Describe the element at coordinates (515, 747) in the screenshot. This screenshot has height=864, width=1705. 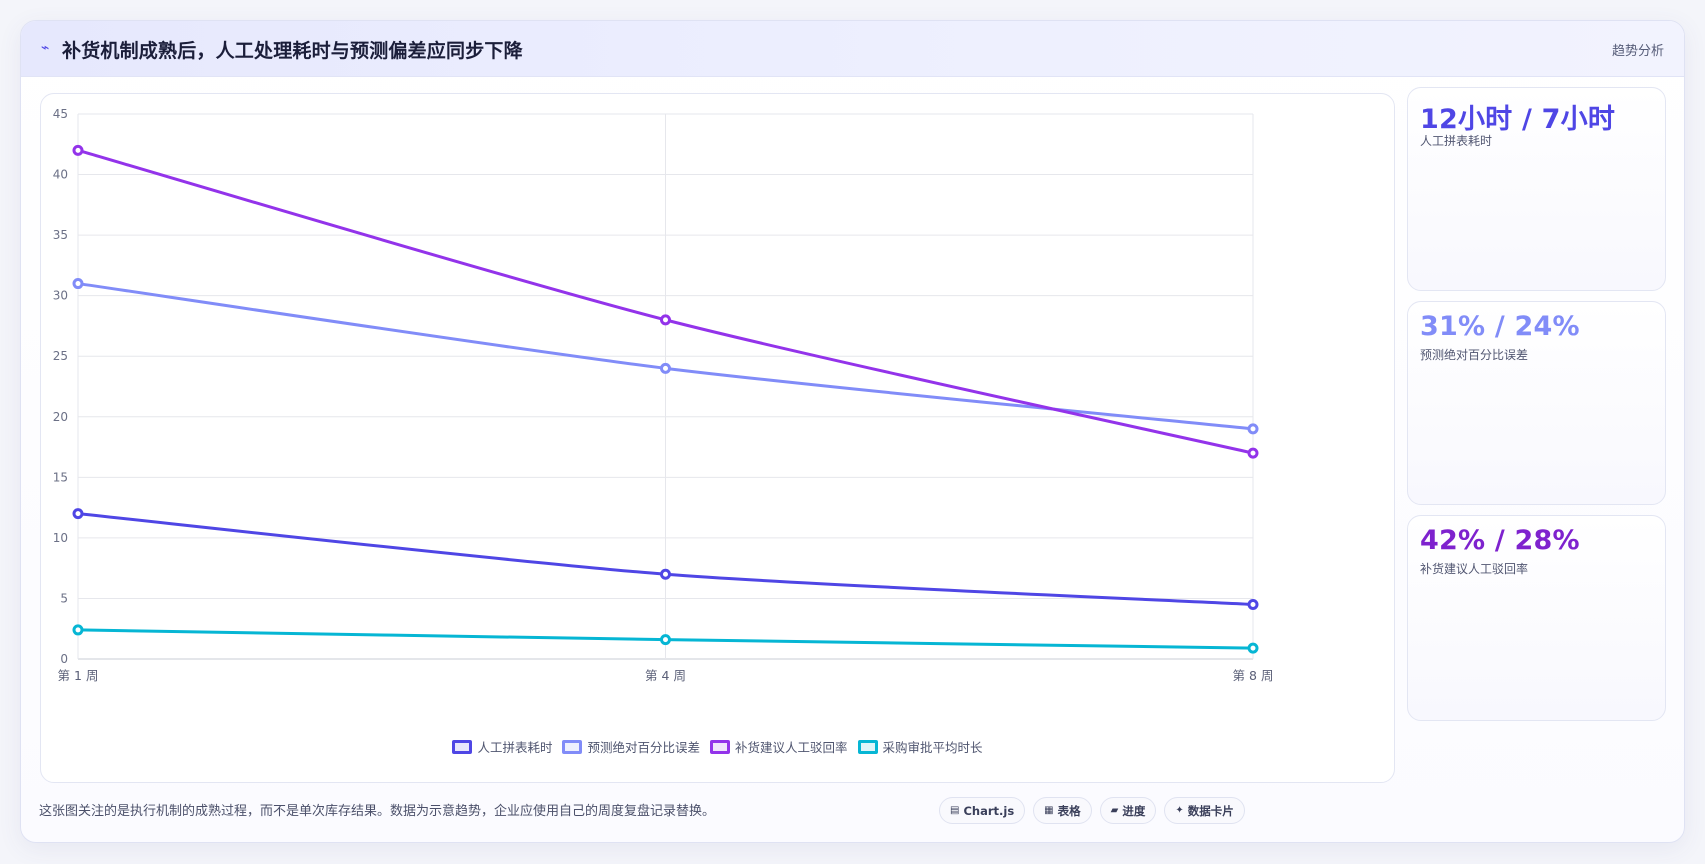
I see `legend-label: 人工拼表耗时` at that location.